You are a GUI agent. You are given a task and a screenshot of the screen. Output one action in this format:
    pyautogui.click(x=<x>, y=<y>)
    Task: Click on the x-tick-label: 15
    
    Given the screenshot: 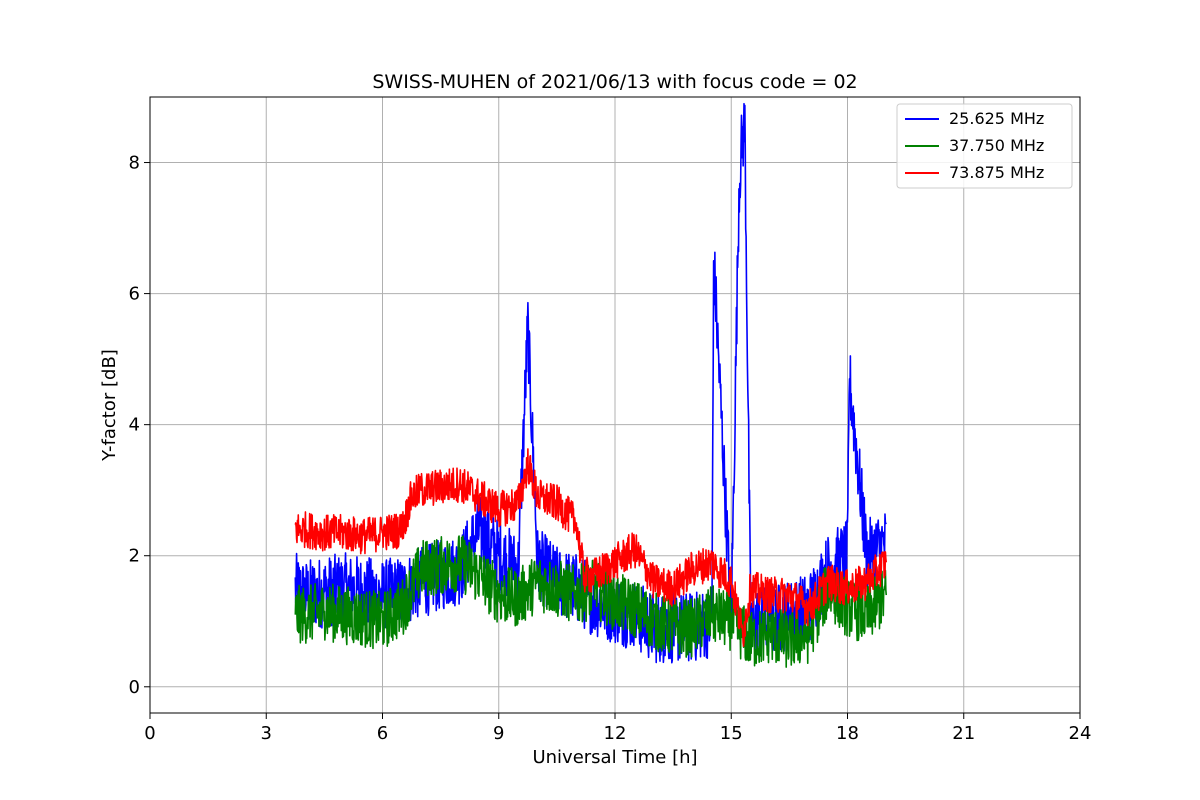 What is the action you would take?
    pyautogui.click(x=731, y=733)
    